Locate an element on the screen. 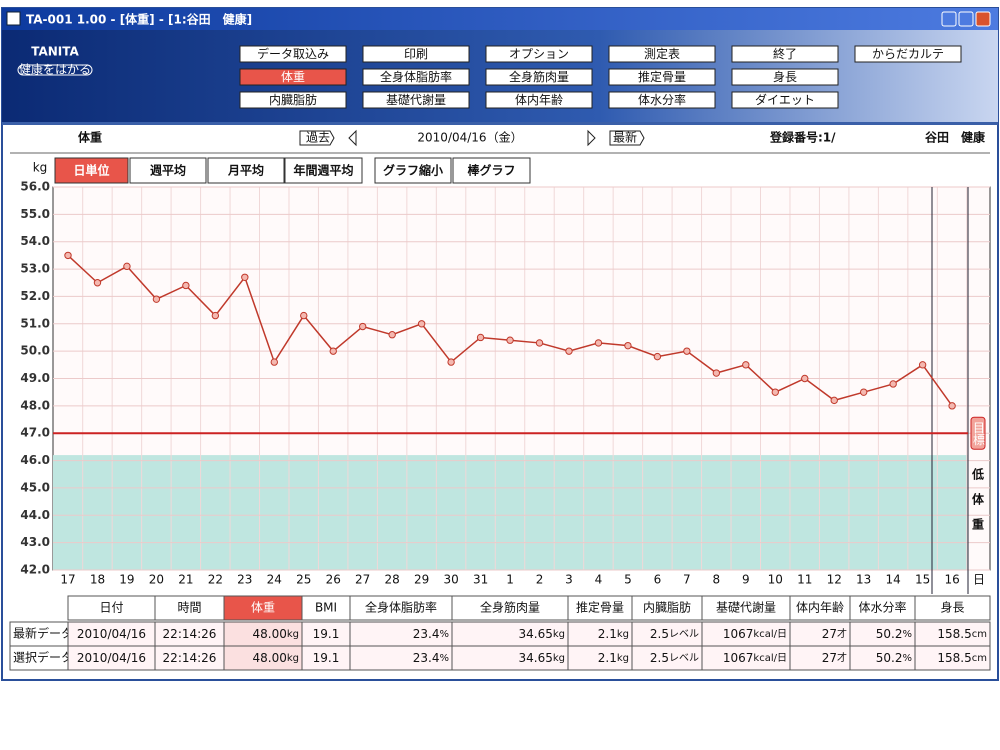 The image size is (1000, 750). tab-label: 棒グラフ is located at coordinates (491, 170).